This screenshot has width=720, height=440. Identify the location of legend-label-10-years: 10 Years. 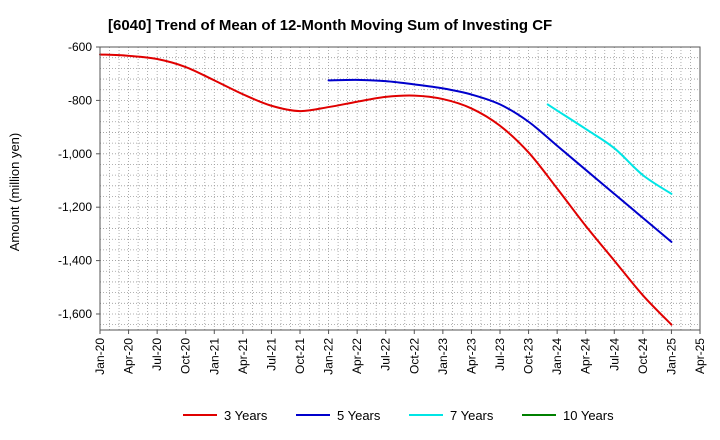
(588, 415).